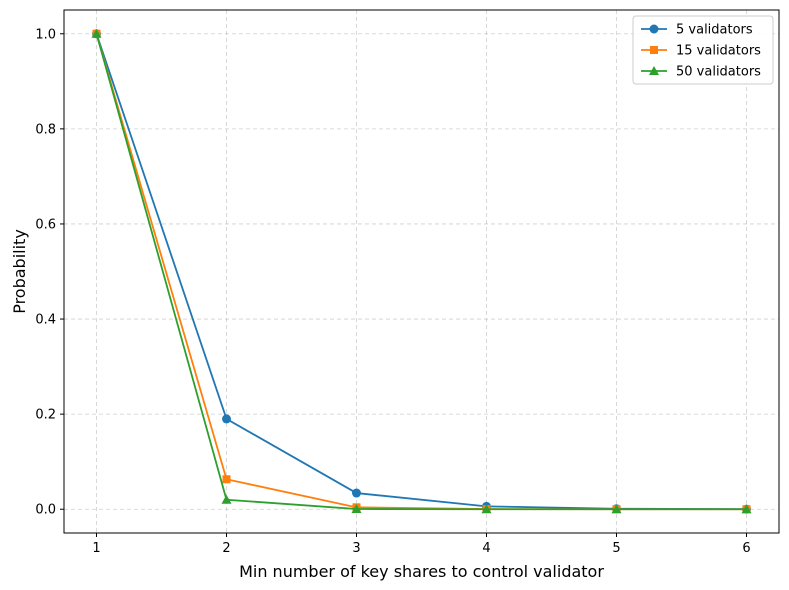  I want to click on legend-item: 50 validators, so click(701, 72).